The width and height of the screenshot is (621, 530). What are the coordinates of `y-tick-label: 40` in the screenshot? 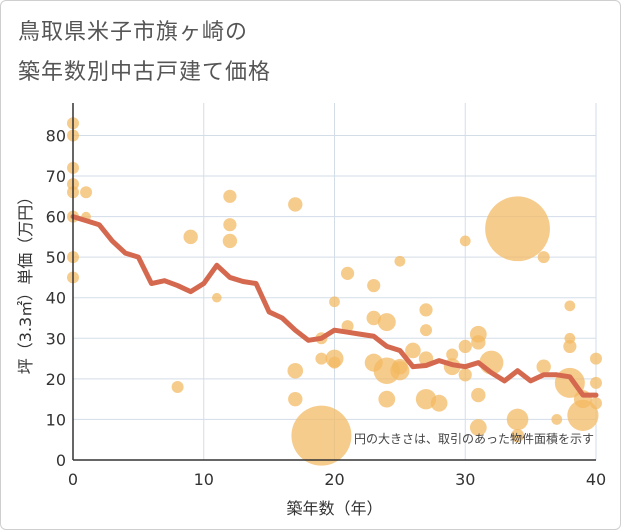 It's located at (56, 298).